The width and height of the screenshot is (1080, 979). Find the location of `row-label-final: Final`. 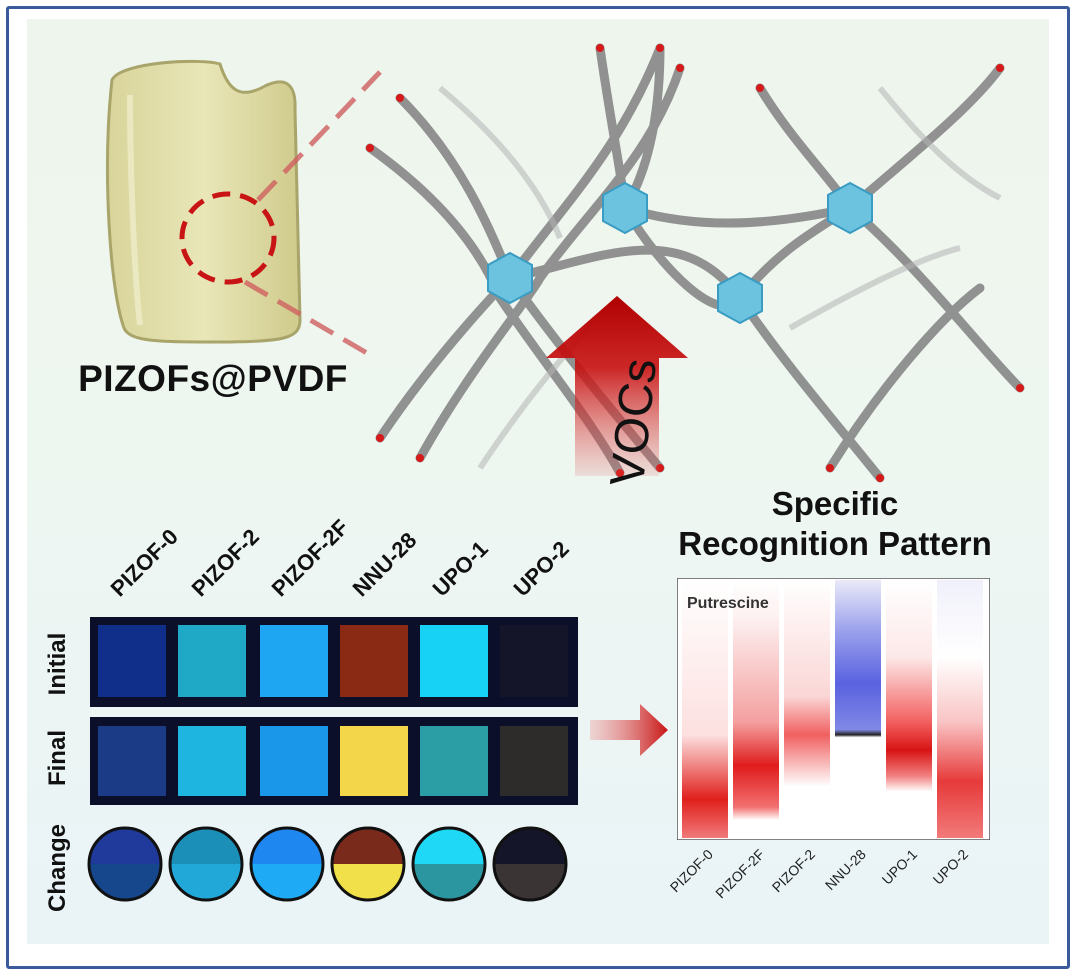

row-label-final: Final is located at coordinates (57, 758).